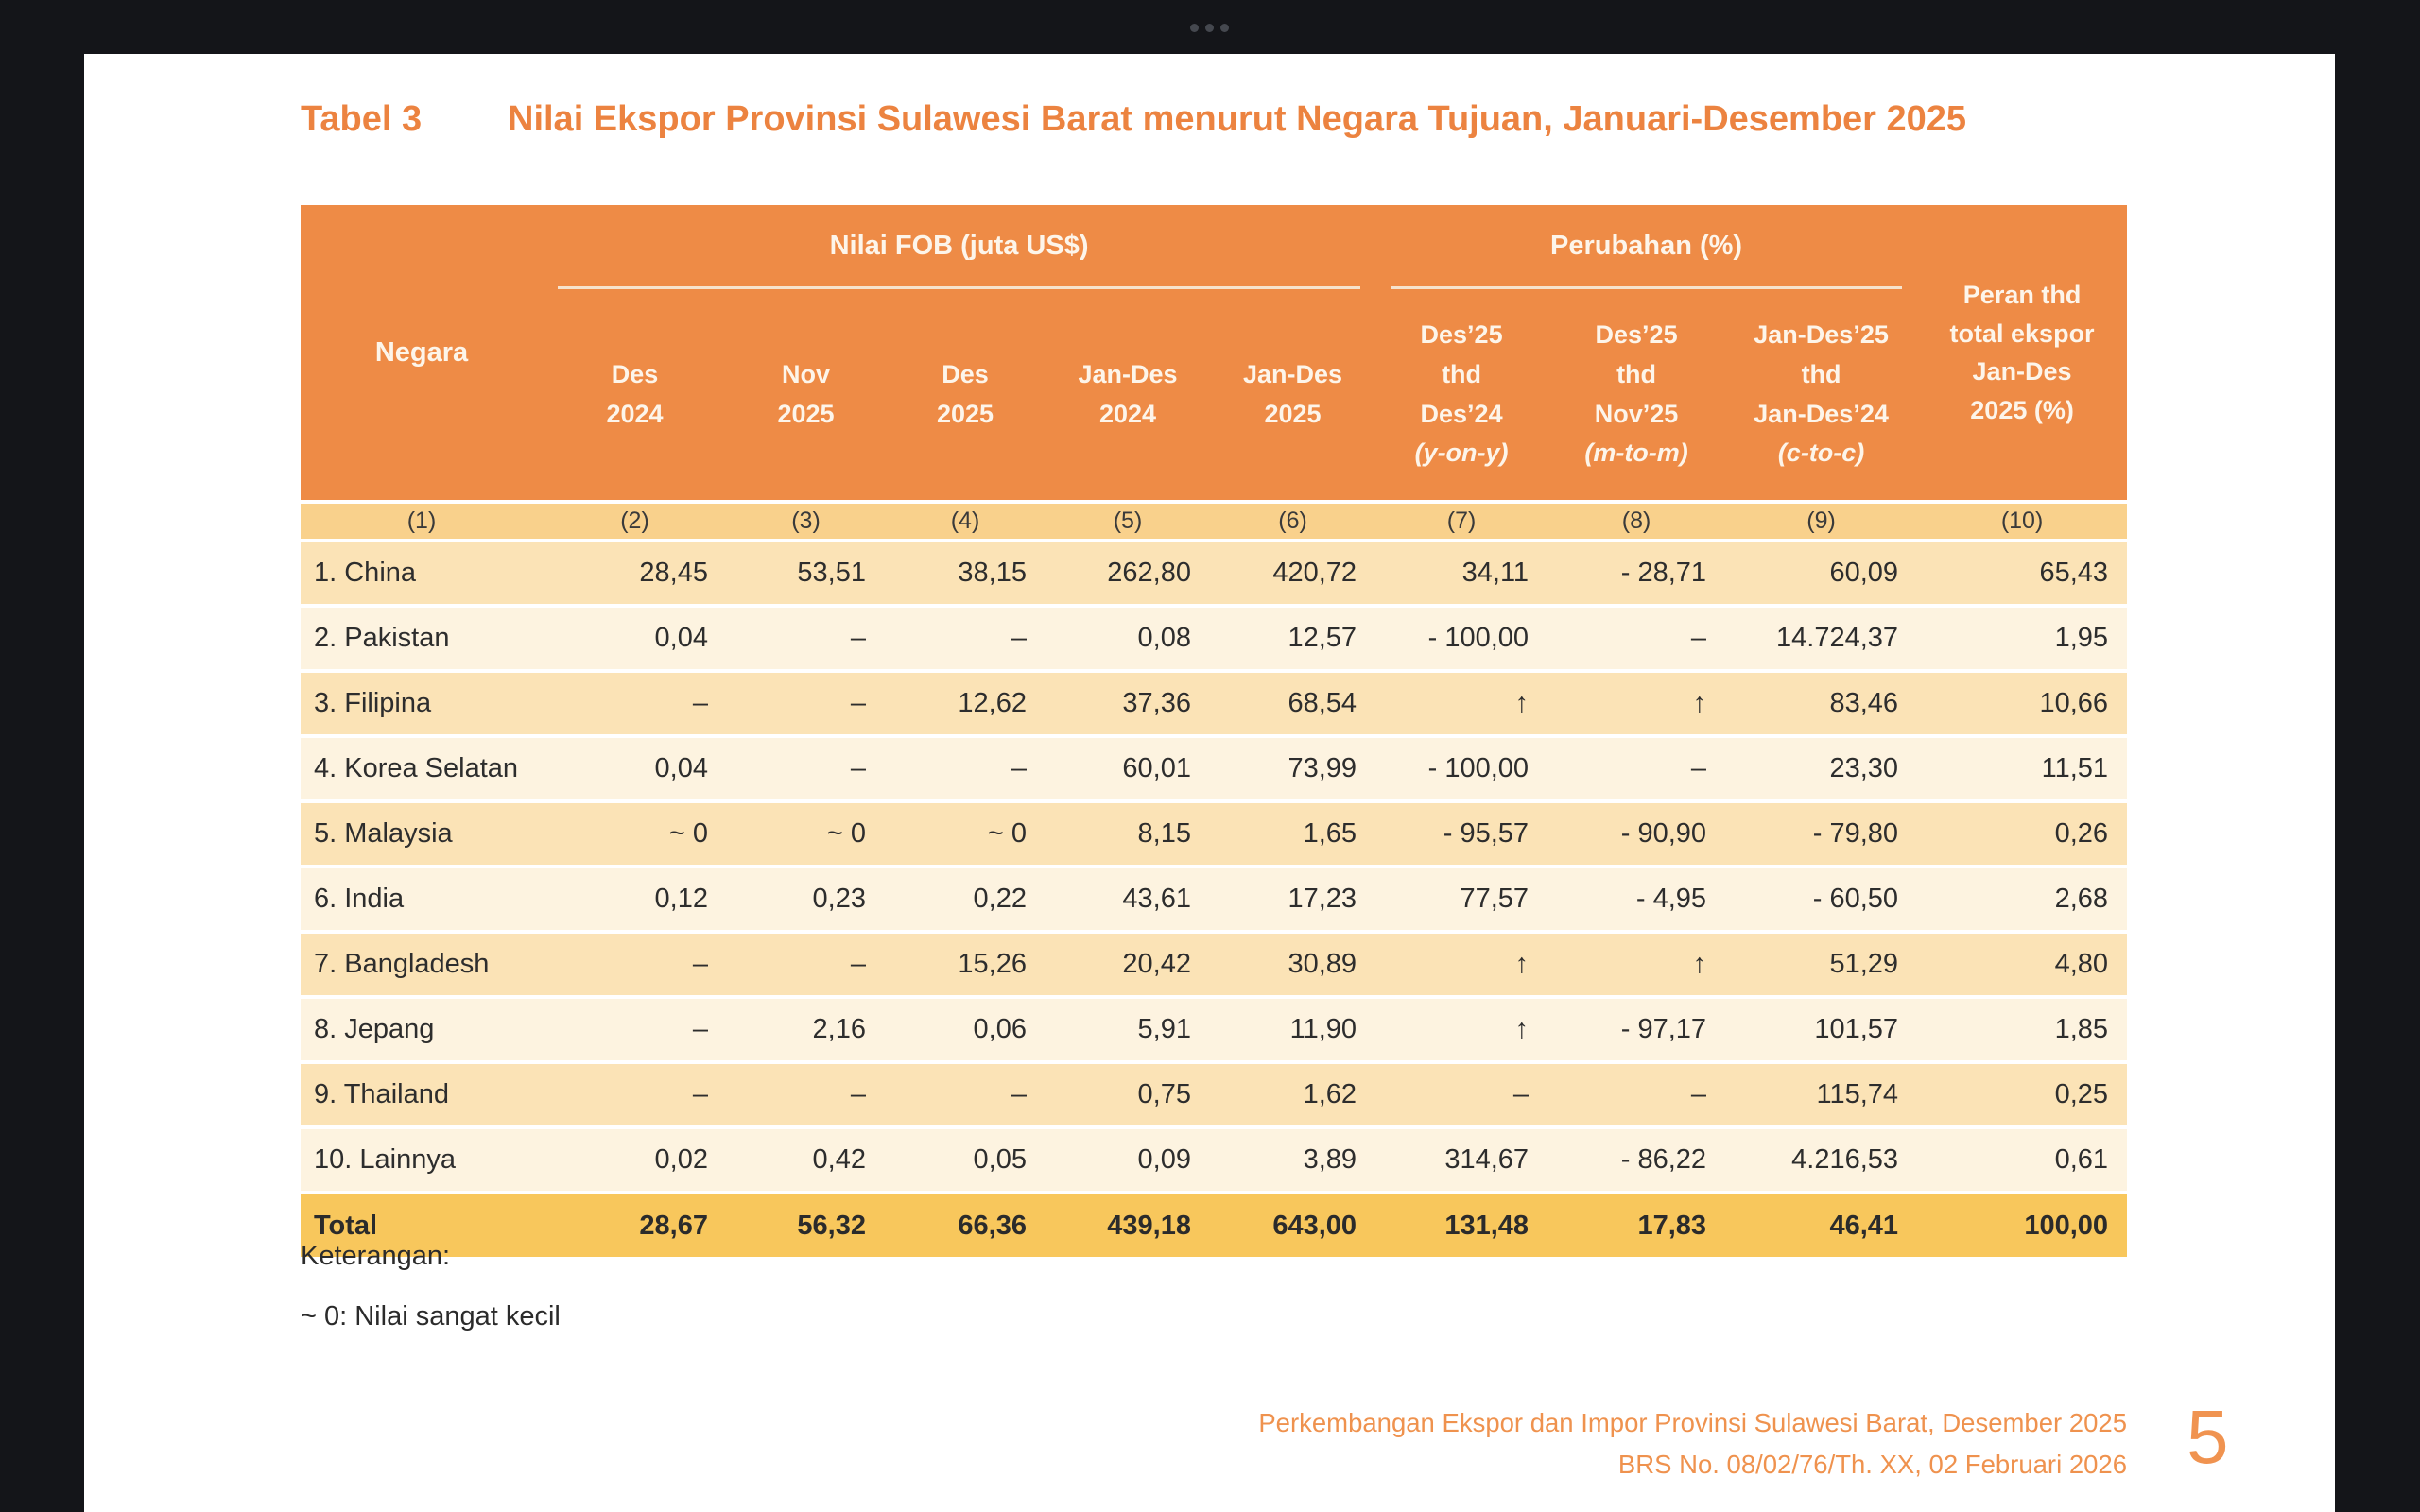  What do you see at coordinates (431, 1316) in the screenshot?
I see `keterangan-note: ~ 0: Nilai sangat kecil` at bounding box center [431, 1316].